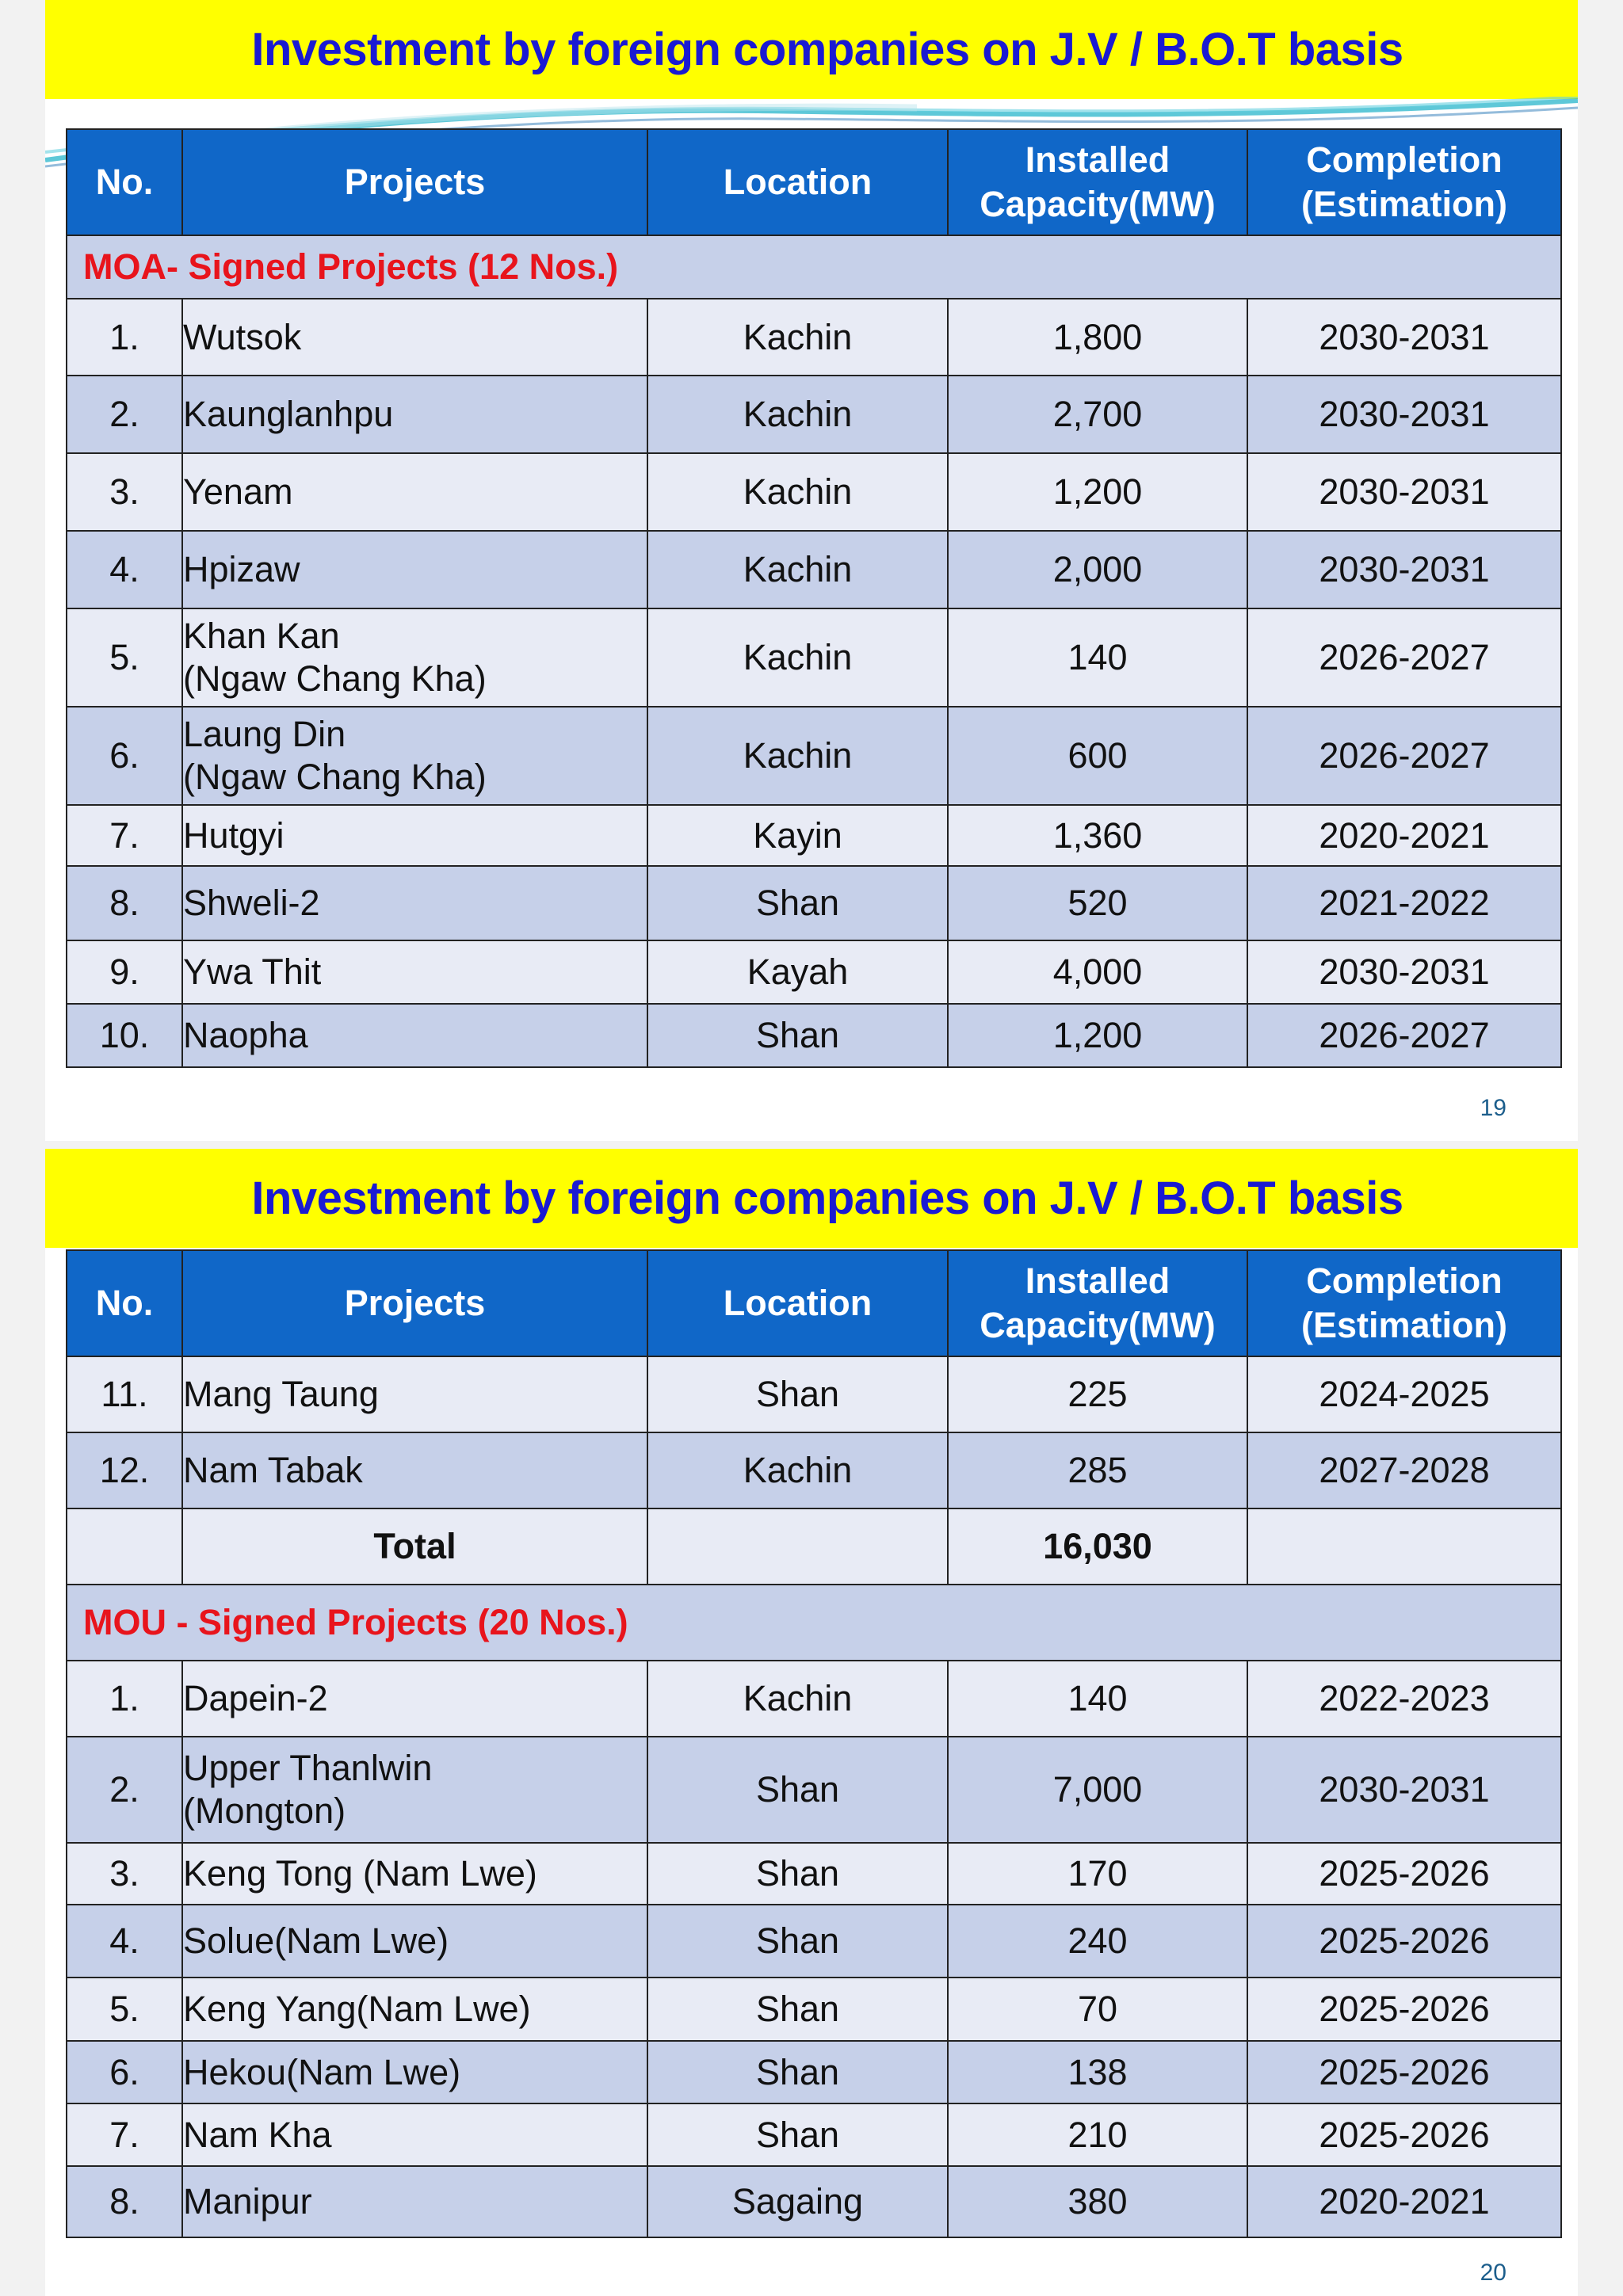 Image resolution: width=1623 pixels, height=2296 pixels. What do you see at coordinates (273, 1470) in the screenshot?
I see `project-name: Nam Tabak` at bounding box center [273, 1470].